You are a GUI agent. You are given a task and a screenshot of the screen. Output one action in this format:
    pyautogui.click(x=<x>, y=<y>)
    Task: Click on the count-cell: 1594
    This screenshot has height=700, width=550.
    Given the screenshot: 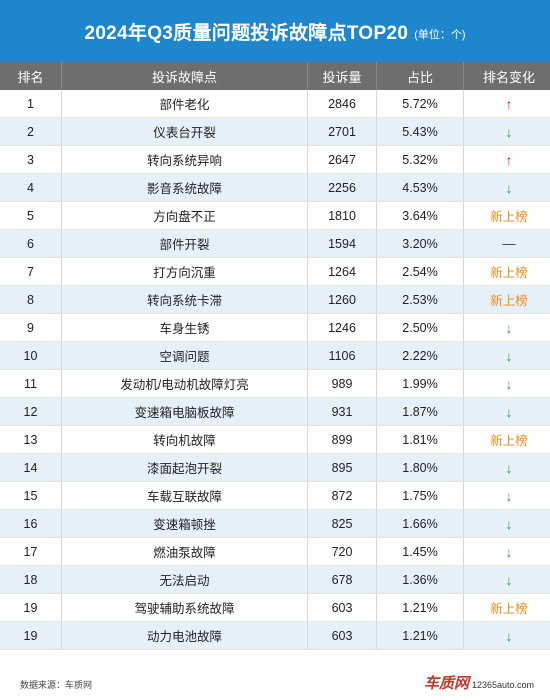 What is the action you would take?
    pyautogui.click(x=342, y=243)
    